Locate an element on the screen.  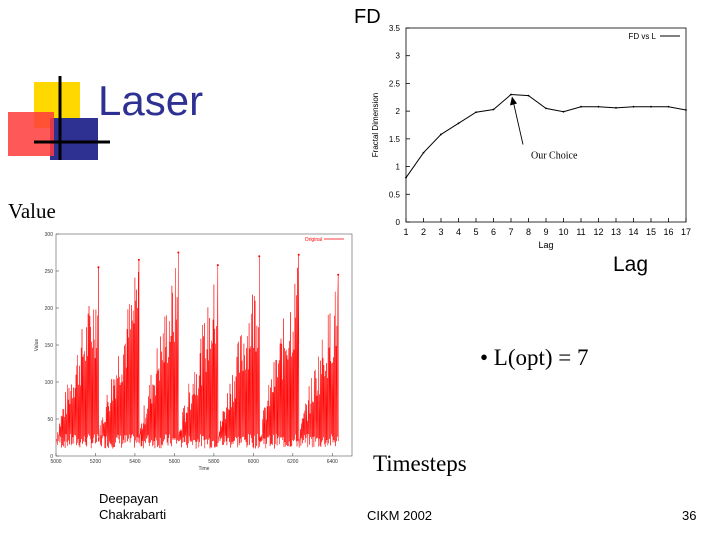
fd-x-tick-label: 11 is located at coordinates (580, 232).